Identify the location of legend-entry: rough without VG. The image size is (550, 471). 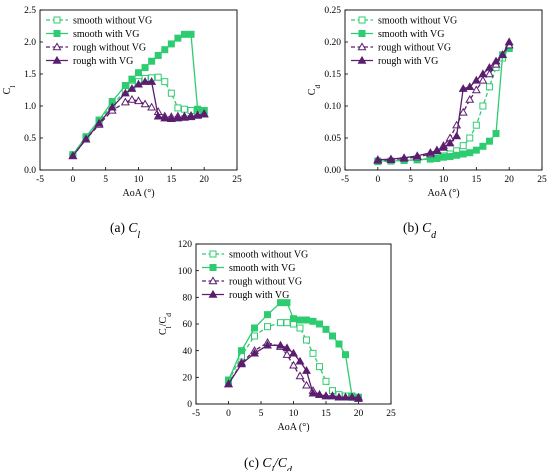
(401, 48).